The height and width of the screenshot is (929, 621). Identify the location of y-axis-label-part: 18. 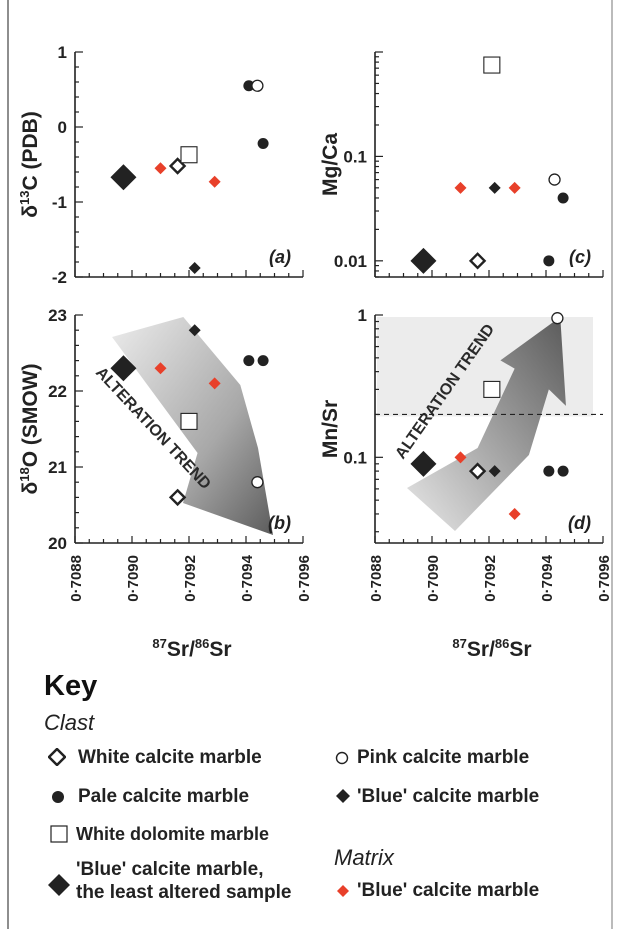
(24, 474).